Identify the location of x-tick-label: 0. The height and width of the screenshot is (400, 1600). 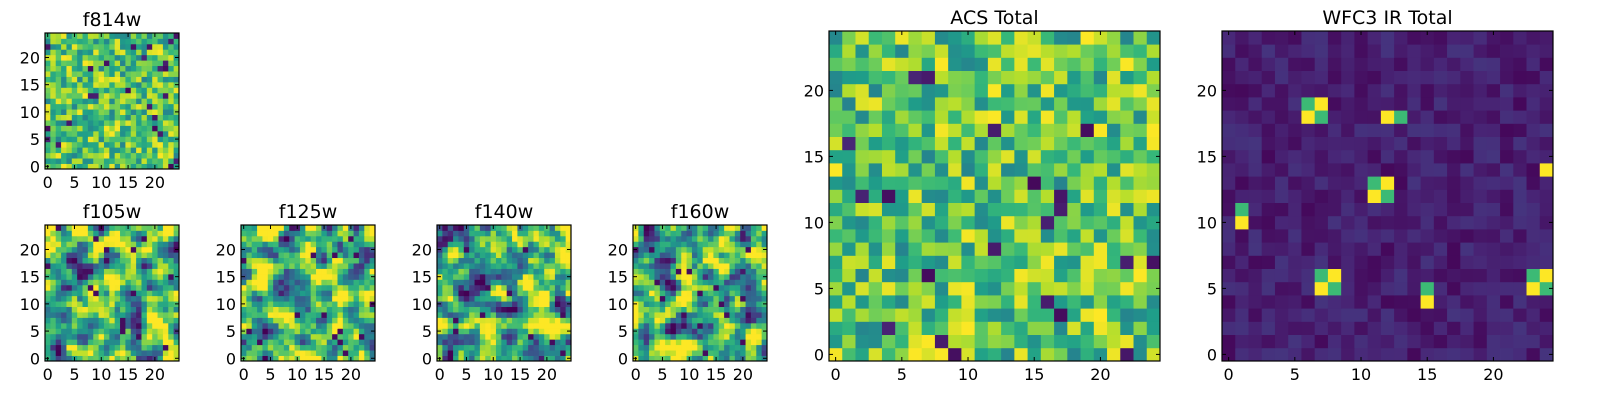
(48, 182).